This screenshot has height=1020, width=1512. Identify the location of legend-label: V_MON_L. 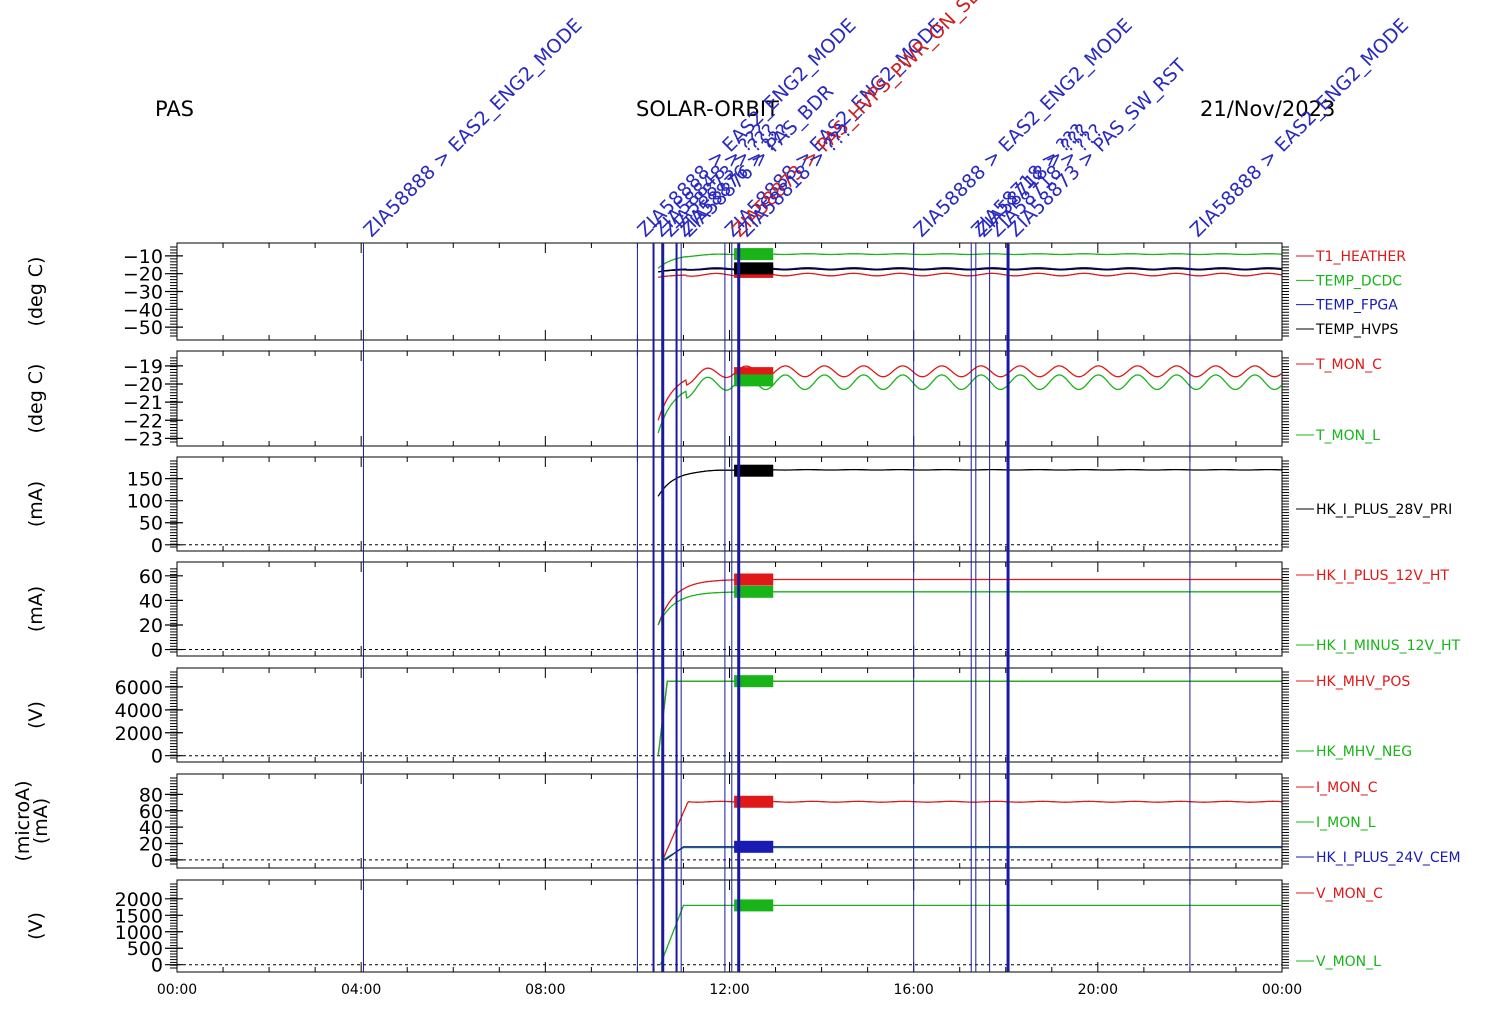
(1348, 962).